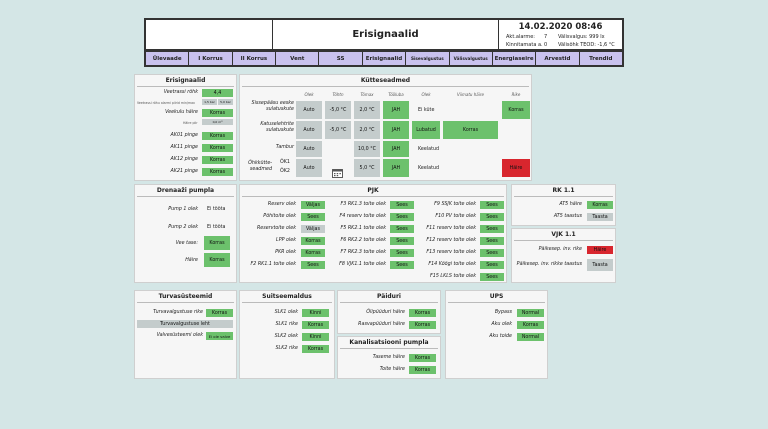 The image size is (768, 429). I want to click on col-header: Olek, so click(309, 94).